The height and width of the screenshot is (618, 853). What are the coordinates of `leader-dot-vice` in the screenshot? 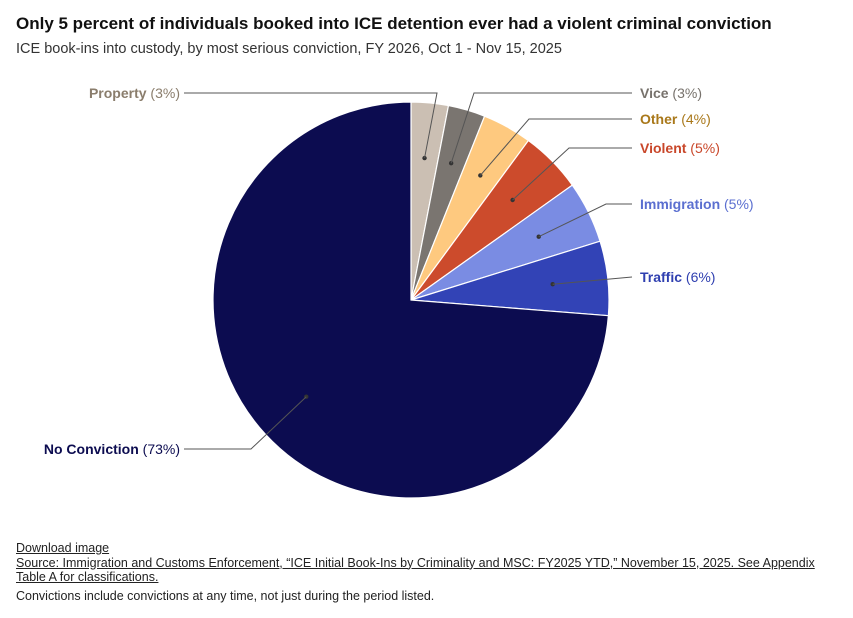 It's located at (451, 163).